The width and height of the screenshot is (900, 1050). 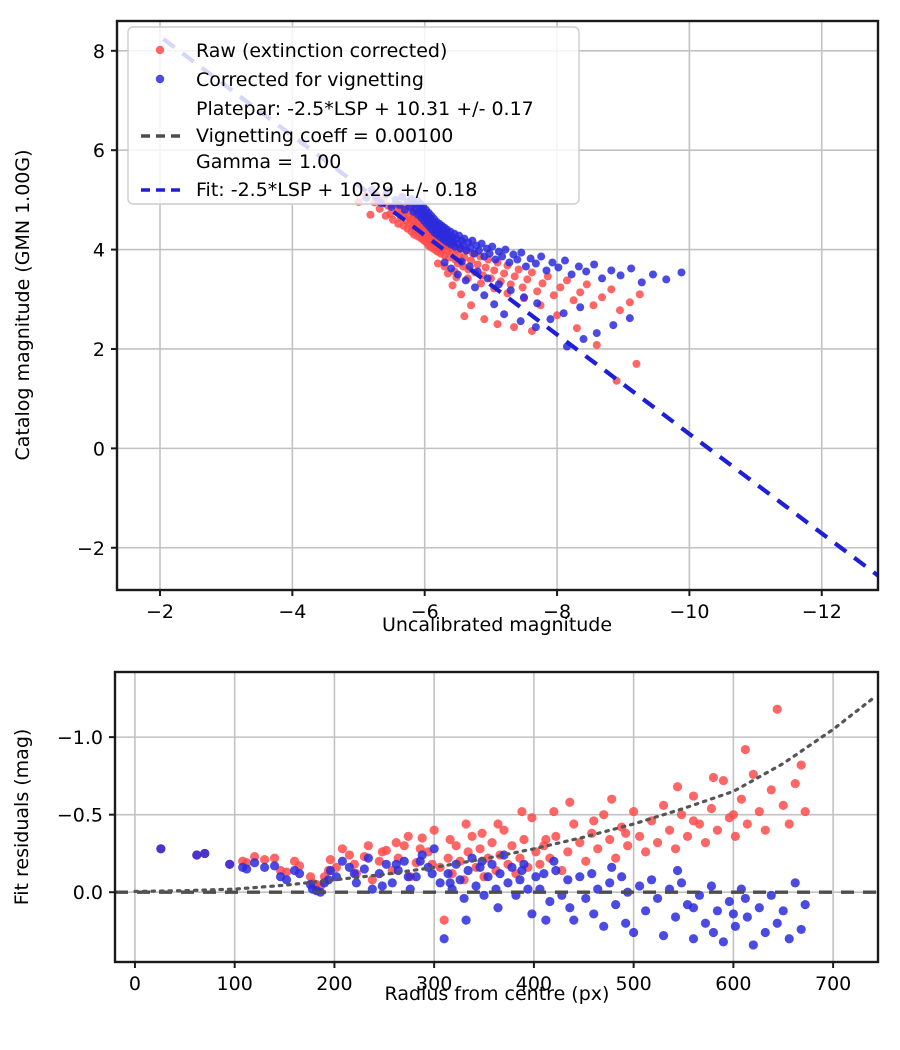 I want to click on legend-marker-raw-icon, so click(x=160, y=50).